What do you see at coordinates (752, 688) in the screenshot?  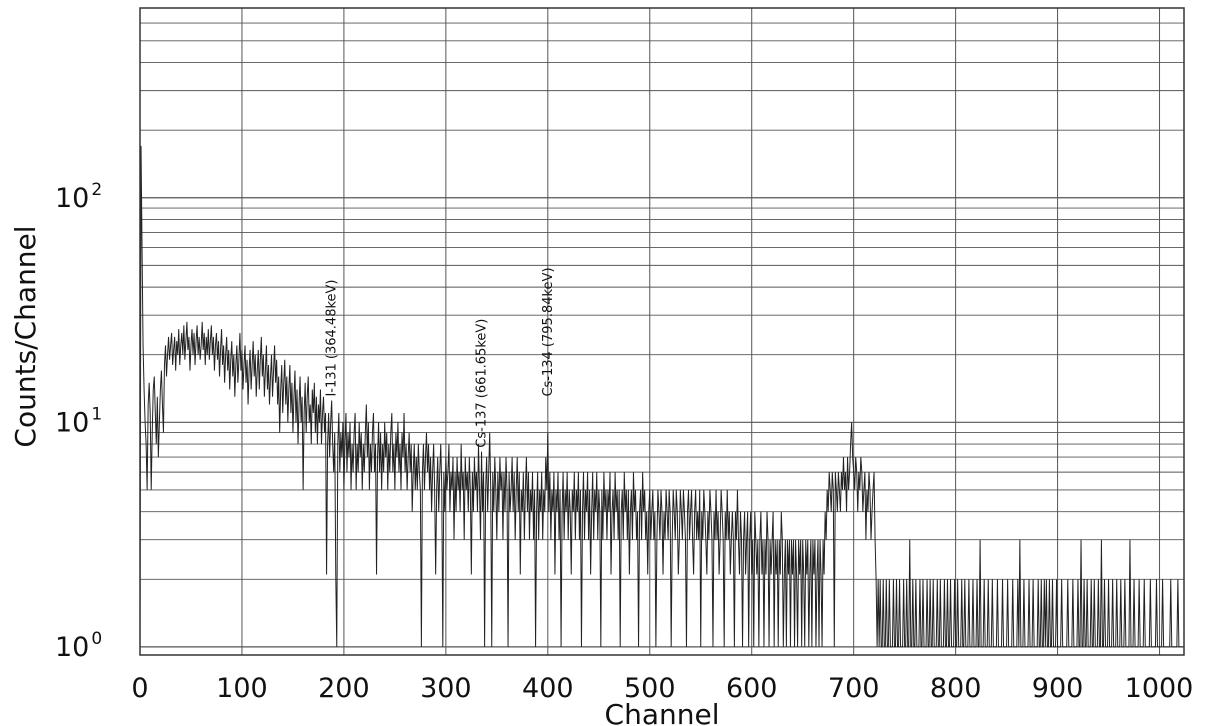 I see `x-tick-label: 600` at bounding box center [752, 688].